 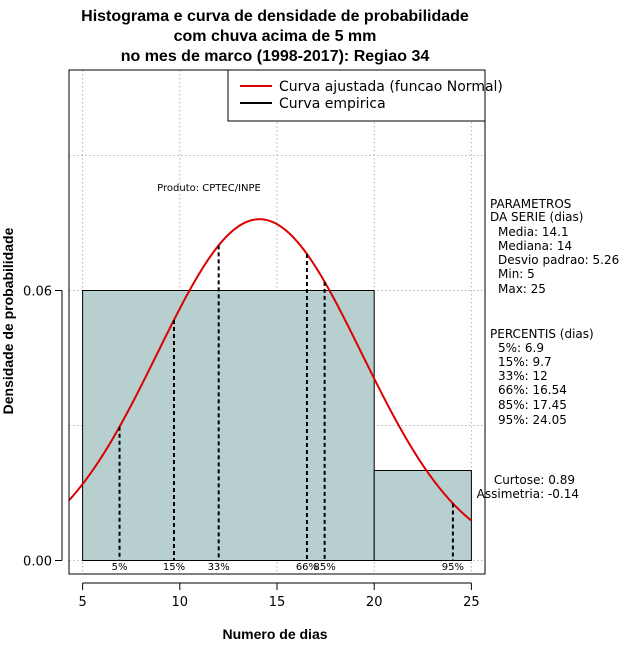 I want to click on param-header-1: PARAMETROS, so click(x=530, y=204).